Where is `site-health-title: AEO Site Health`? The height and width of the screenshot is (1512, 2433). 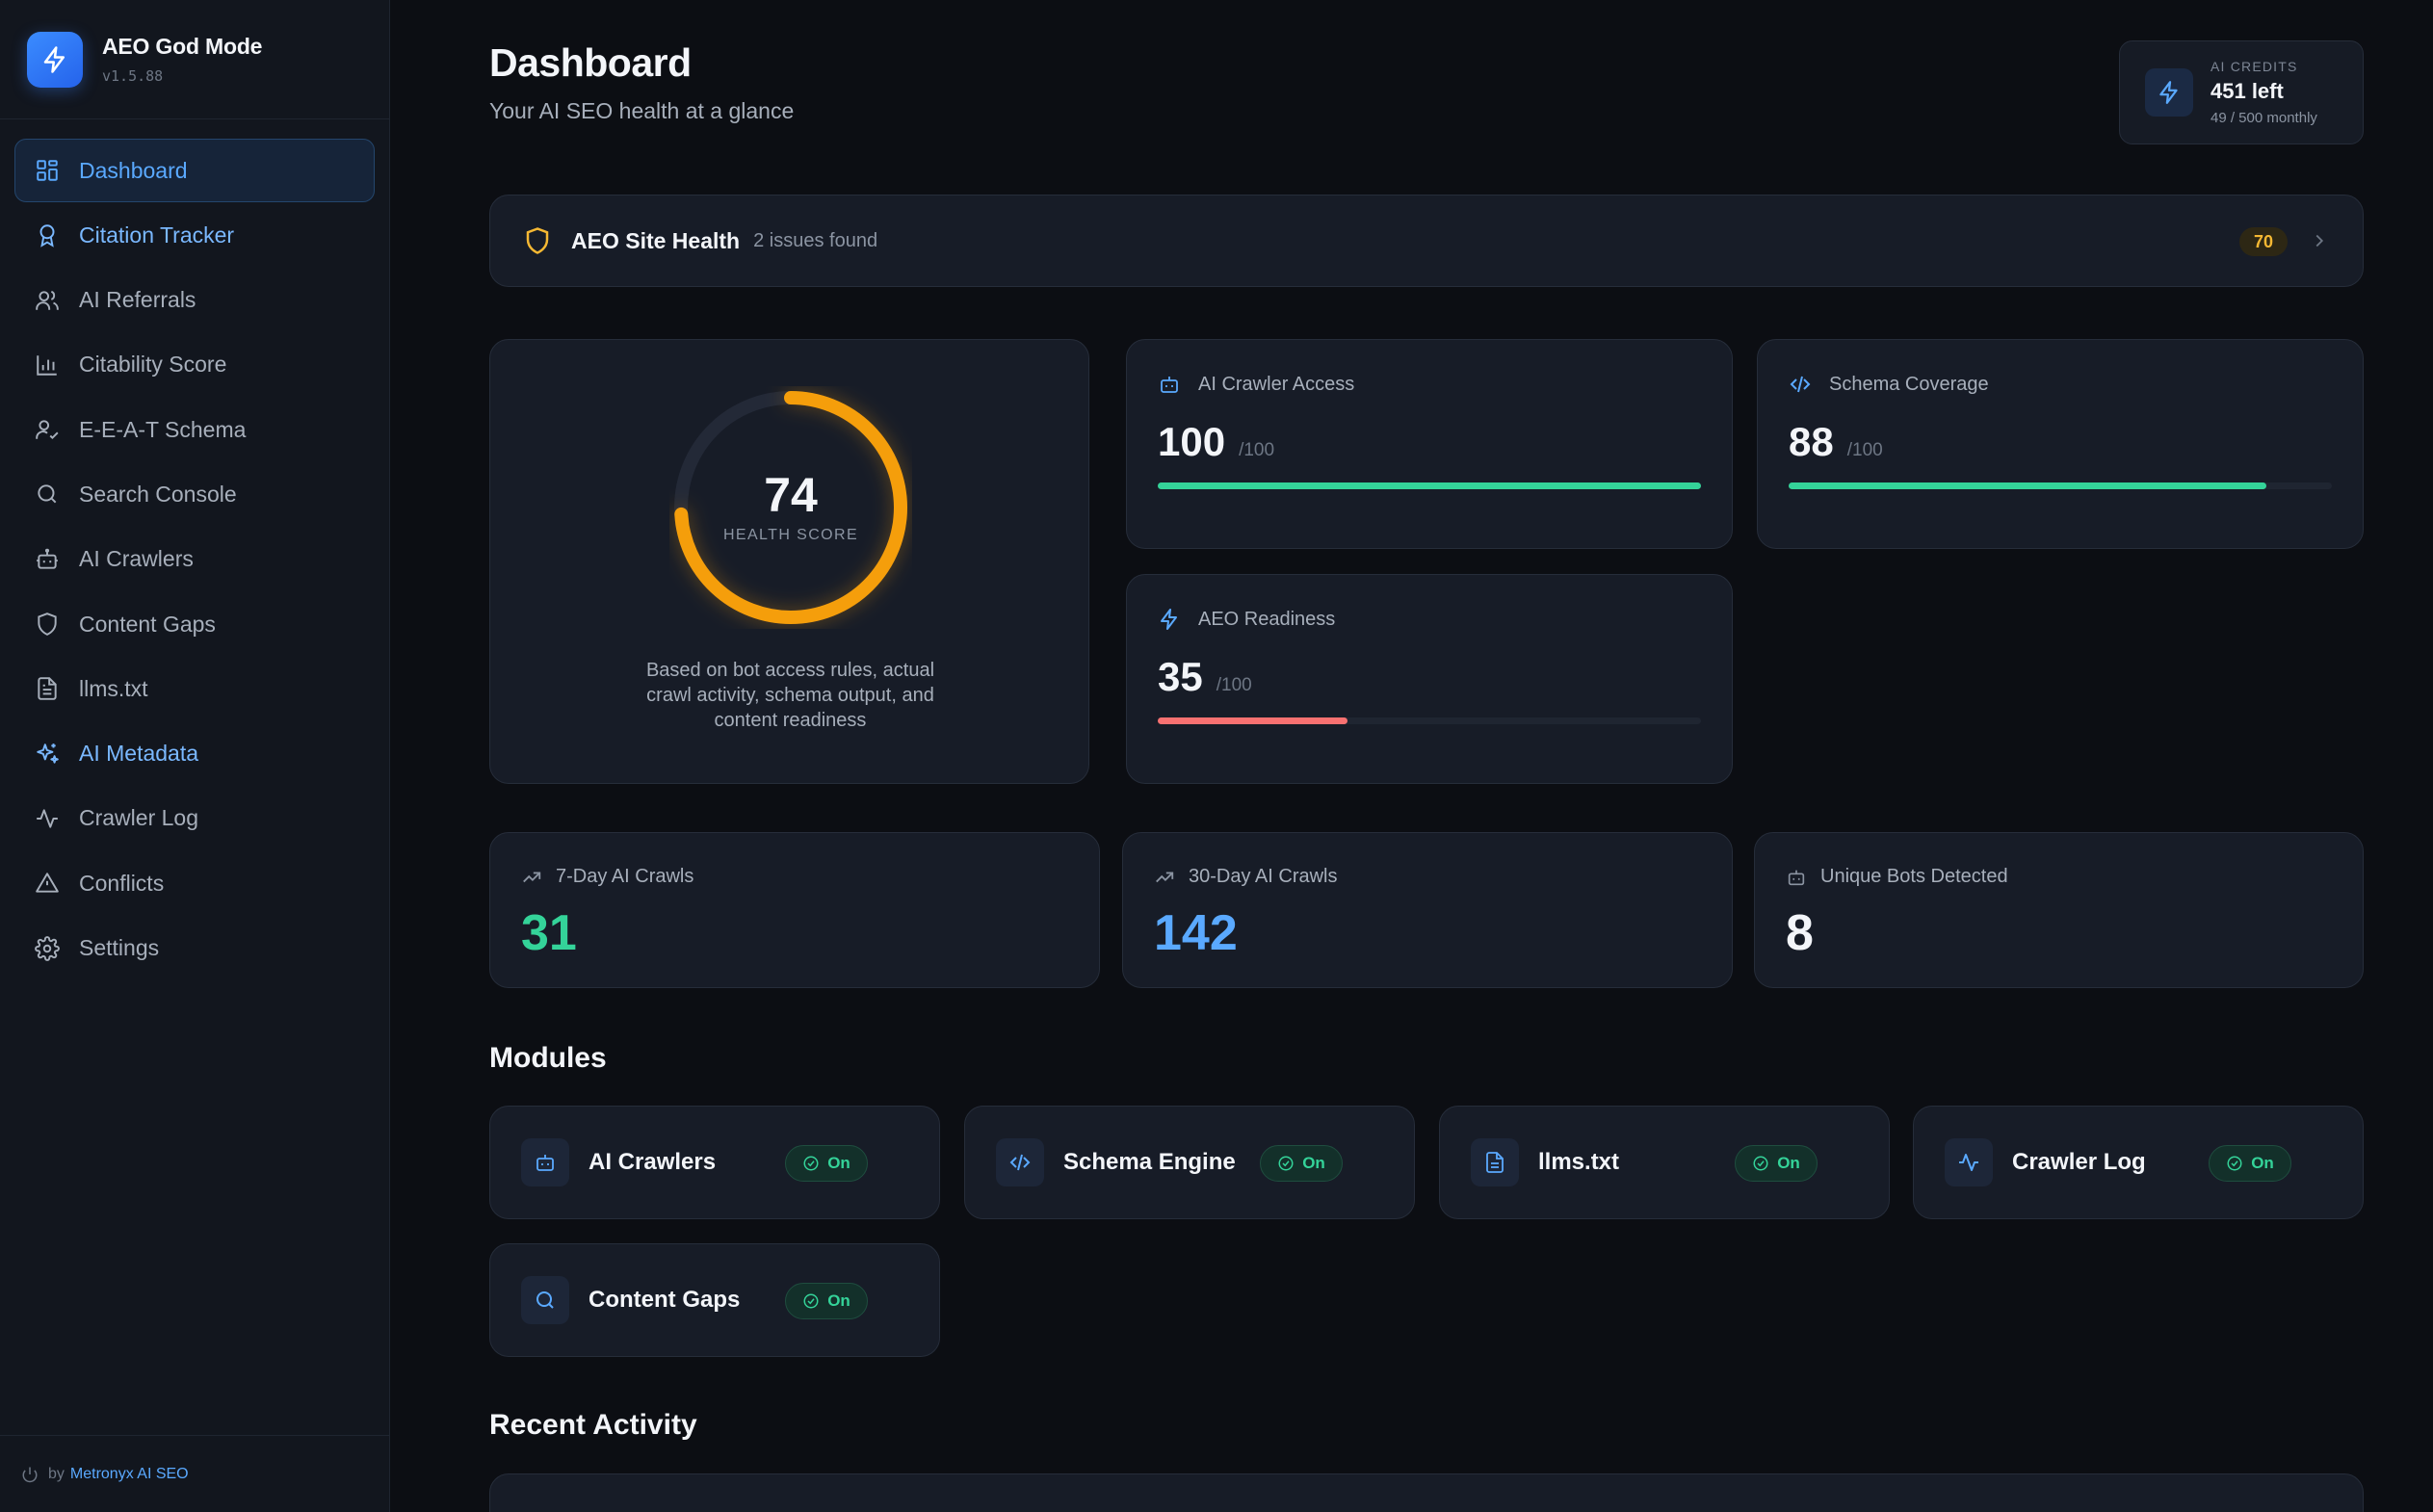
site-health-title: AEO Site Health is located at coordinates (656, 240).